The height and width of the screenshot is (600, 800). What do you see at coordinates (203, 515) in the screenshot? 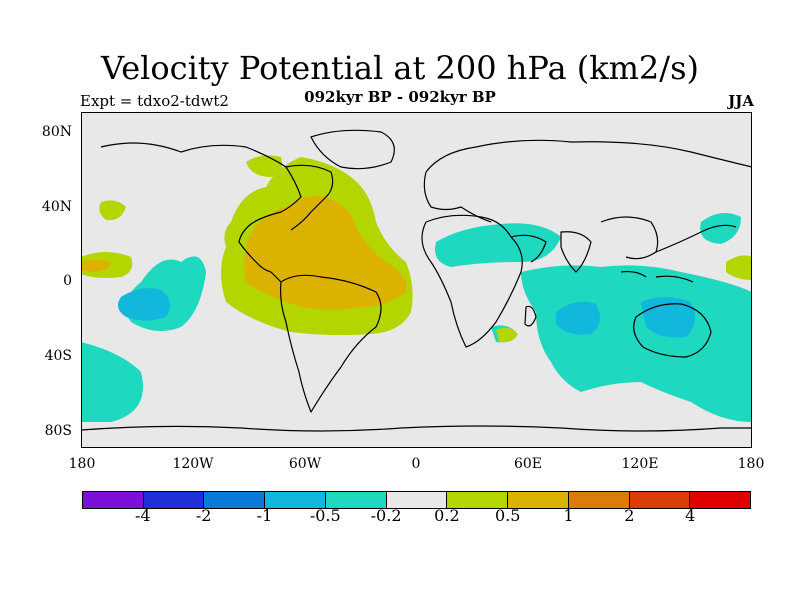
I see `colorbar-tick-label: -2` at bounding box center [203, 515].